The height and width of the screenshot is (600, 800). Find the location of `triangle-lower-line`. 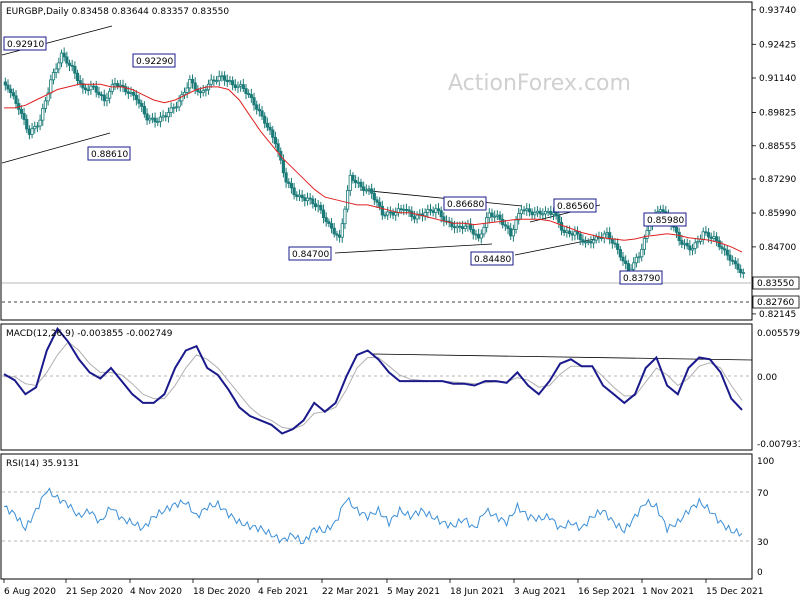

triangle-lower-line is located at coordinates (413, 248).